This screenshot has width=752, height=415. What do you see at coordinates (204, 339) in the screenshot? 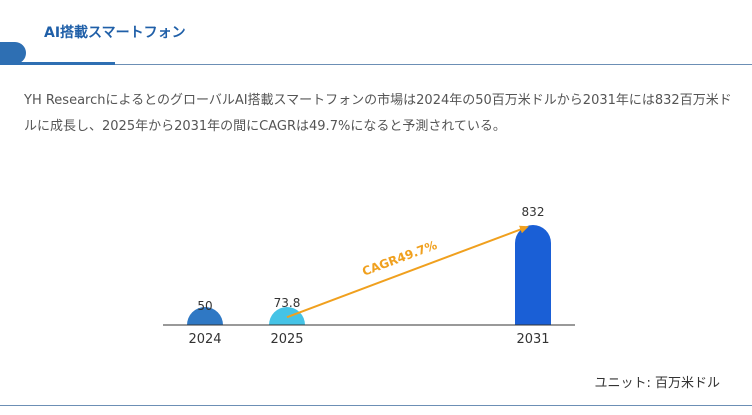
I see `category-label-2024: 2024` at bounding box center [204, 339].